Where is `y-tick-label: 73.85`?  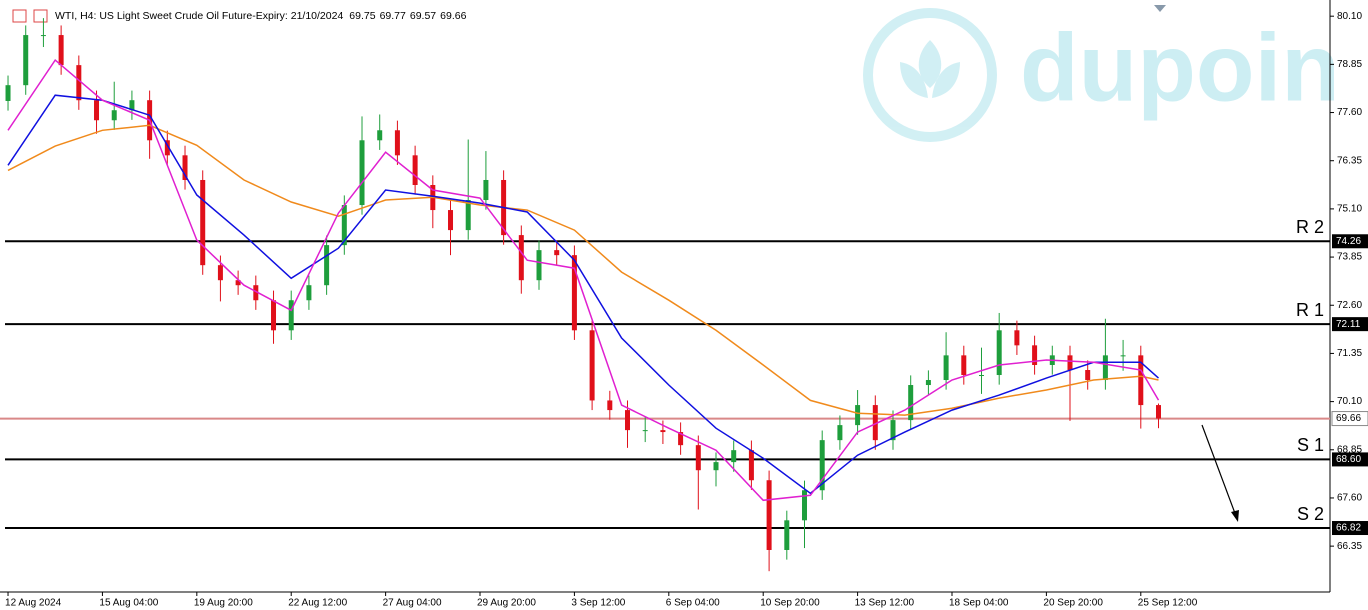 y-tick-label: 73.85 is located at coordinates (1349, 257).